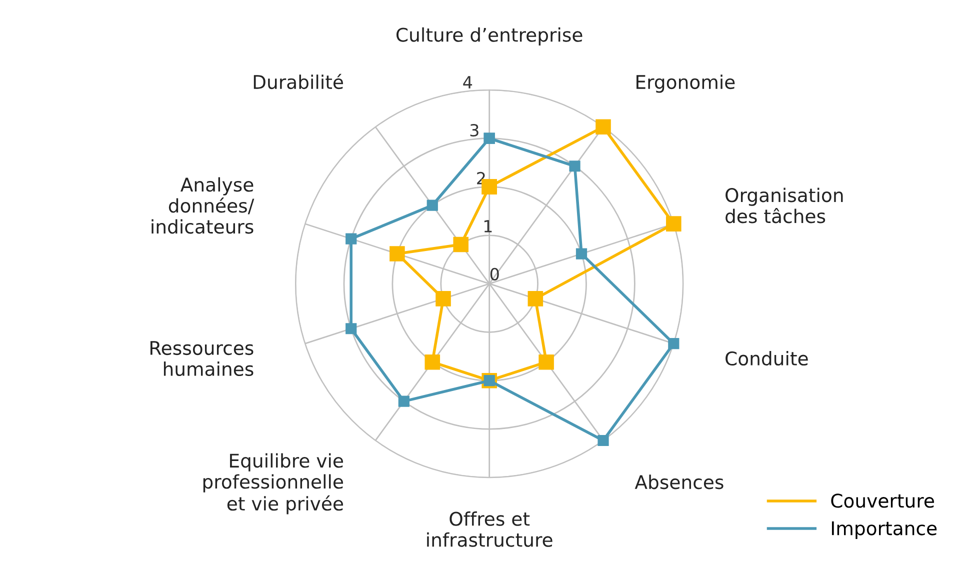  Describe the element at coordinates (467, 82) in the screenshot. I see `y-tick-label: 4` at that location.